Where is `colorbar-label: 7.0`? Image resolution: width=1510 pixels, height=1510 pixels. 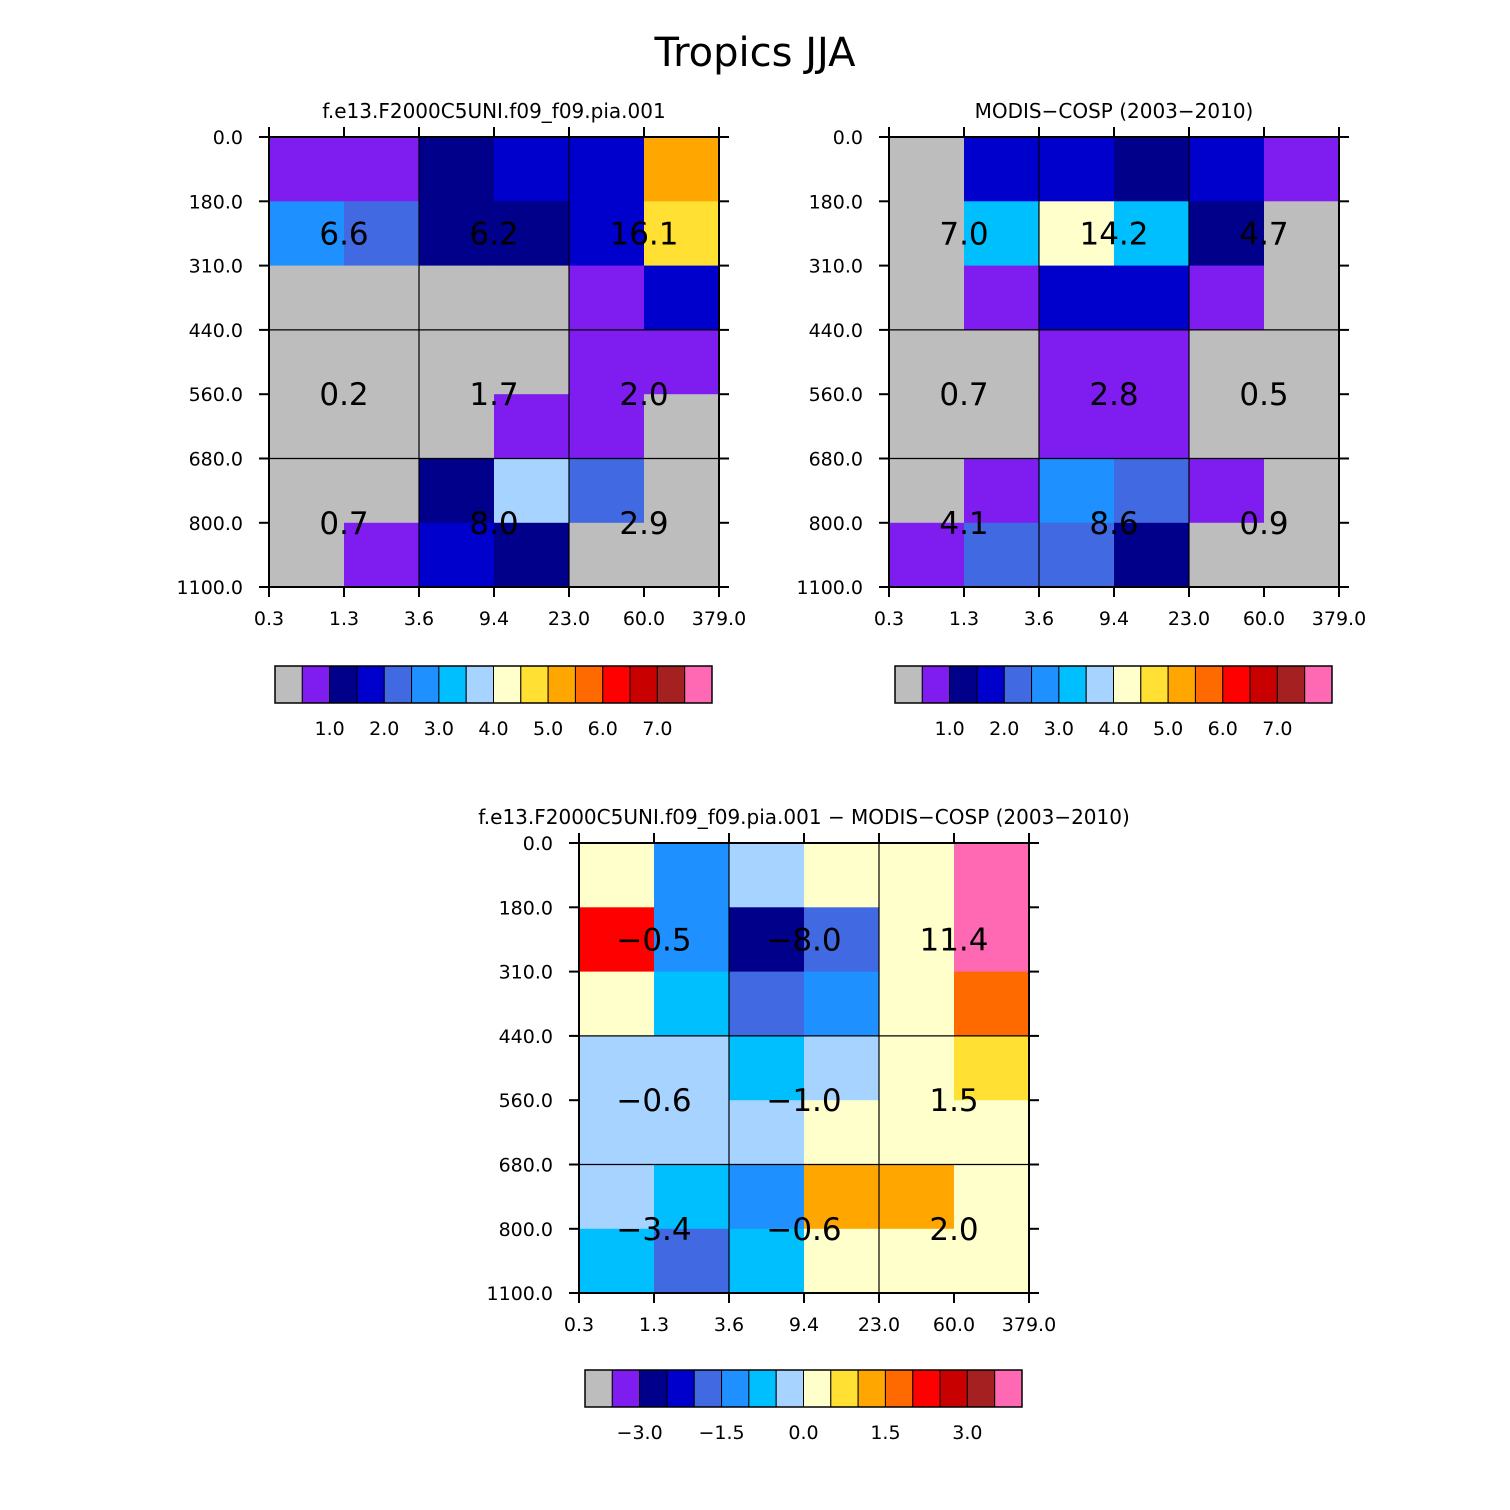
colorbar-label: 7.0 is located at coordinates (657, 729).